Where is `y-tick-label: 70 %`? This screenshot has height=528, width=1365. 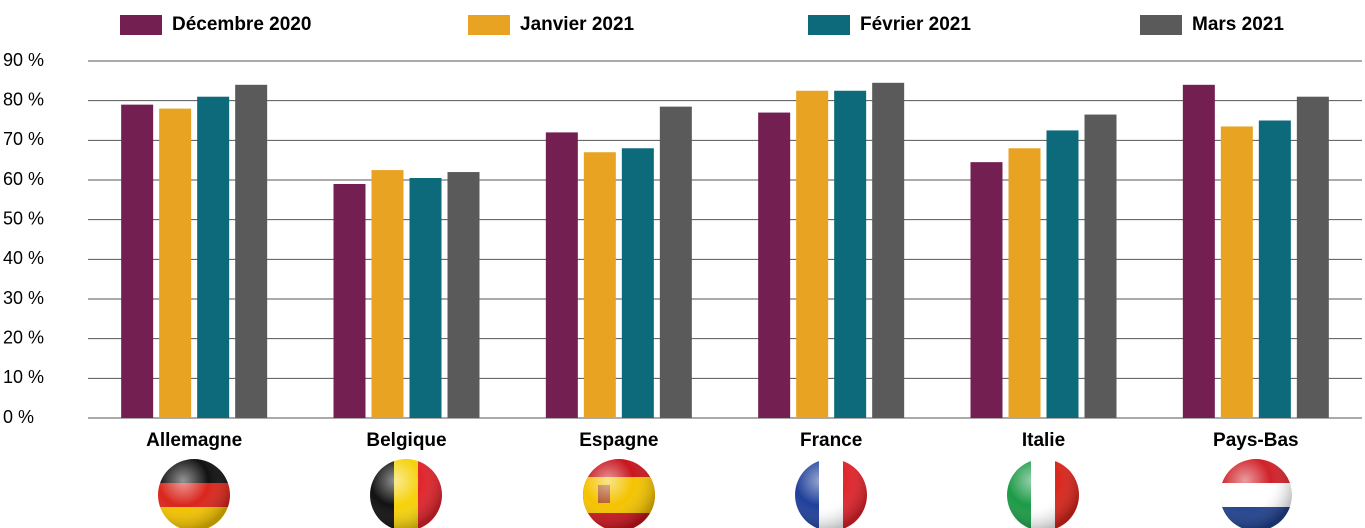 y-tick-label: 70 % is located at coordinates (23, 139).